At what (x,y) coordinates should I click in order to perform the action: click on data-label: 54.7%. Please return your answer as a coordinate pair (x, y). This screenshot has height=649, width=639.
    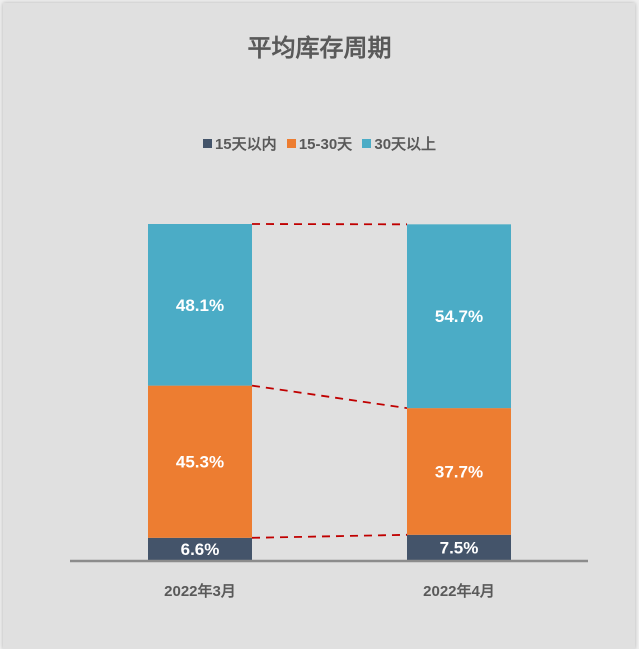
    Looking at the image, I should click on (459, 316).